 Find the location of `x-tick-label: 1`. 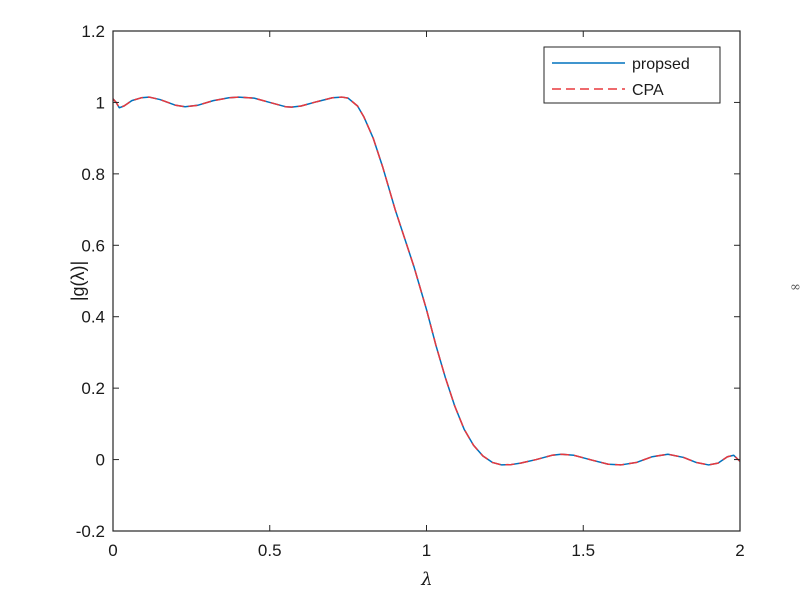

x-tick-label: 1 is located at coordinates (426, 550).